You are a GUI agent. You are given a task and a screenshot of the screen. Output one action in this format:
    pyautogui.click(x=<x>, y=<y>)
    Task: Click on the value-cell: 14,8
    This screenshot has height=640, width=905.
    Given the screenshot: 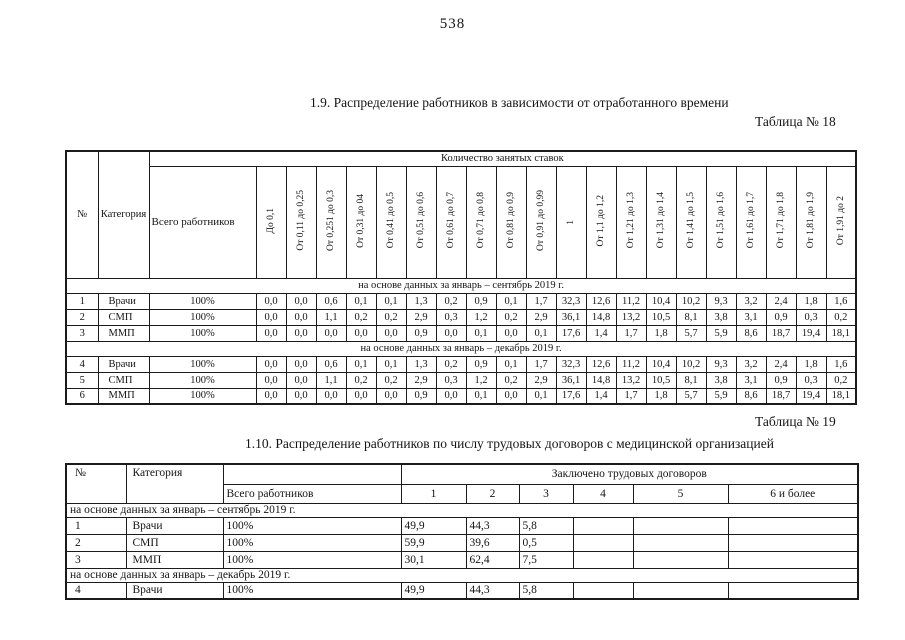 What is the action you would take?
    pyautogui.click(x=601, y=317)
    